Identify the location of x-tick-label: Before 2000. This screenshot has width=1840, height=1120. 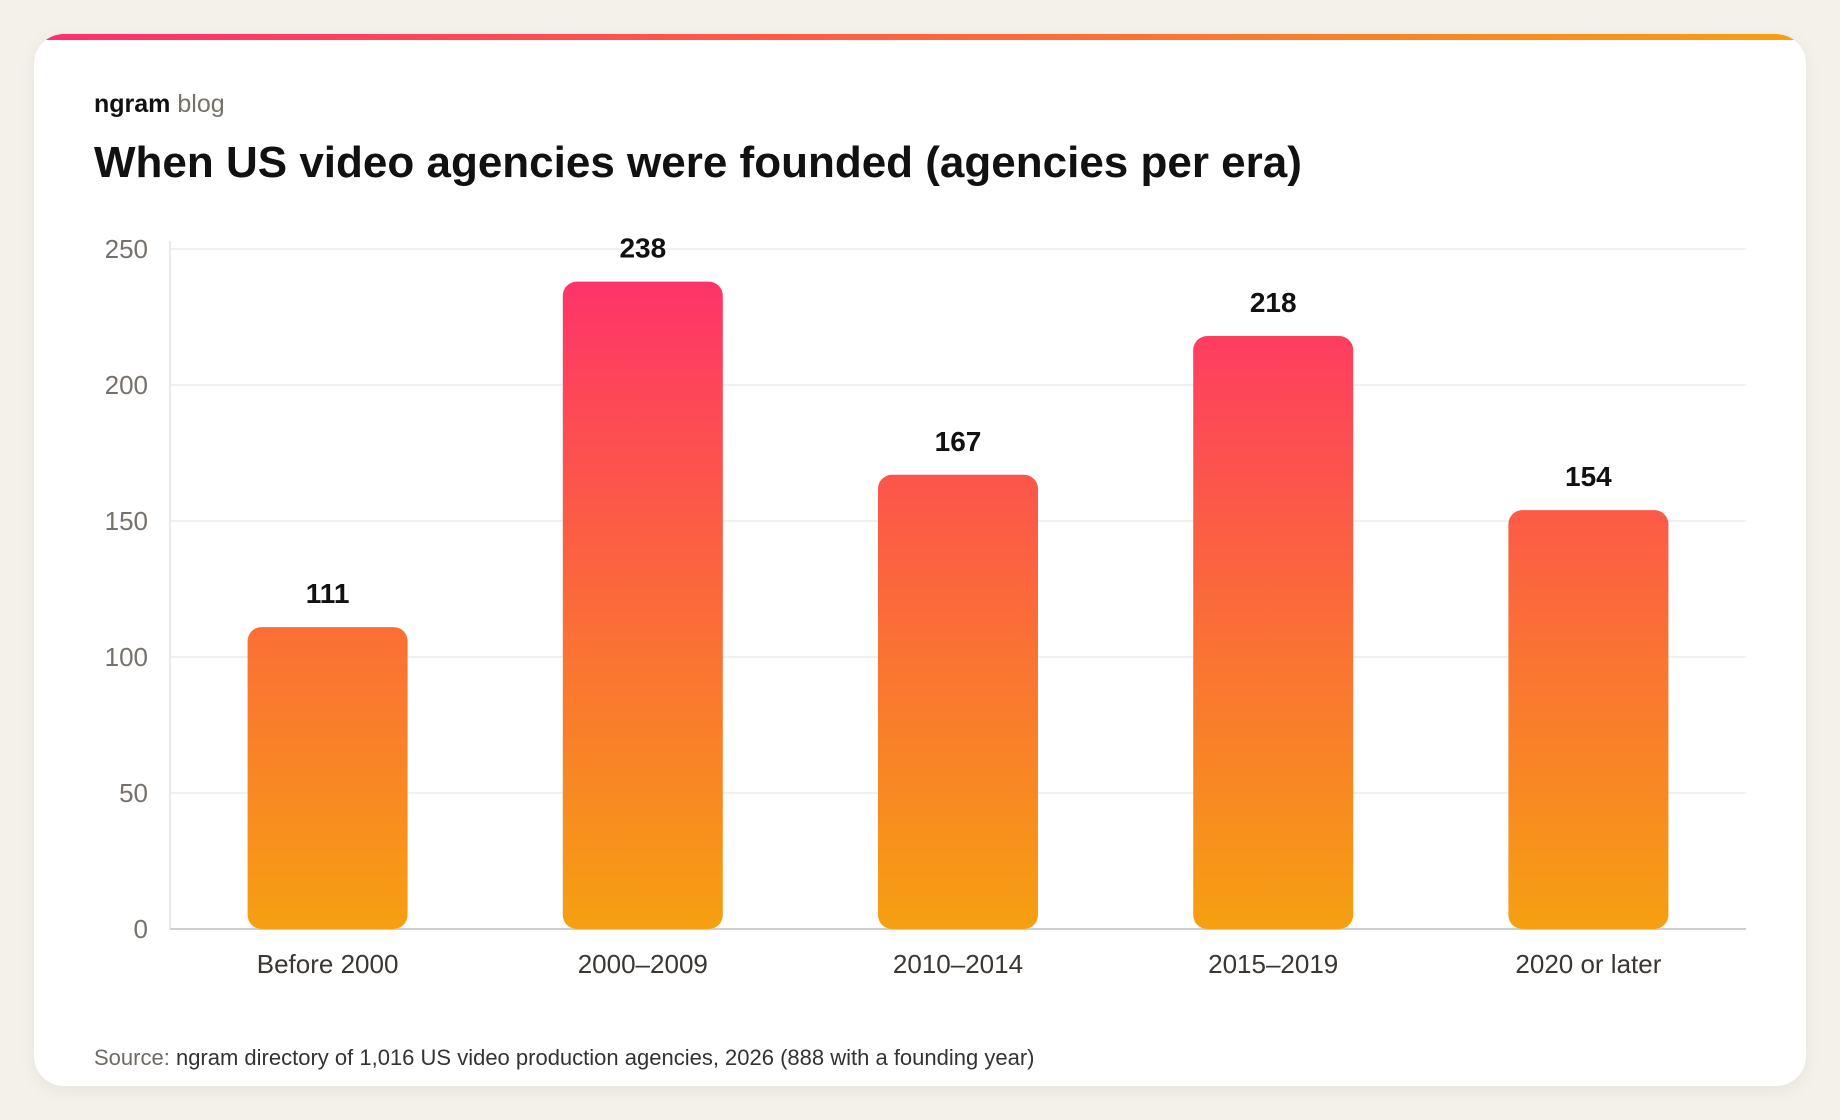
(328, 964).